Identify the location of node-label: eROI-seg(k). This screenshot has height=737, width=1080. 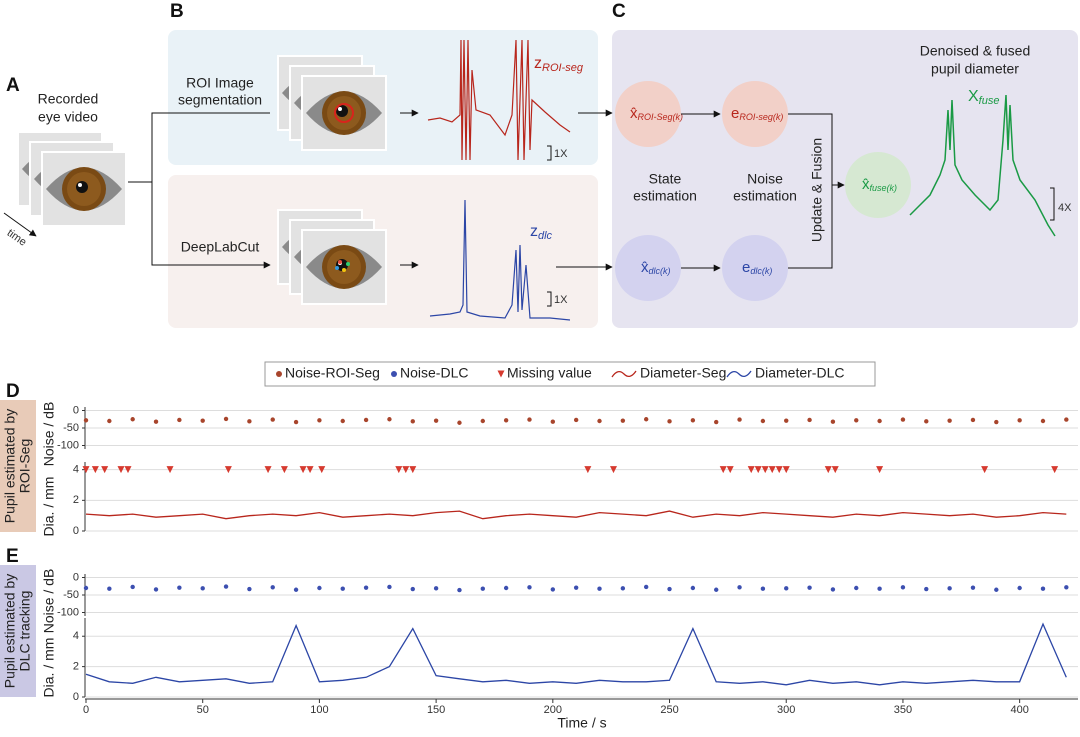
(757, 113).